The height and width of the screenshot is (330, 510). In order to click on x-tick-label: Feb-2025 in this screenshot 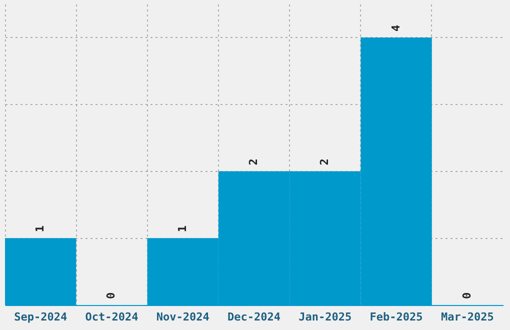, I will do `click(396, 317)`.